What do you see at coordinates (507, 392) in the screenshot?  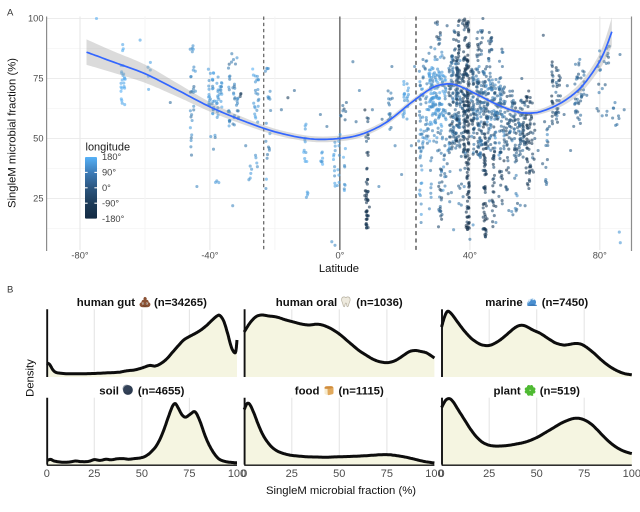 I see `svg-text: plant` at bounding box center [507, 392].